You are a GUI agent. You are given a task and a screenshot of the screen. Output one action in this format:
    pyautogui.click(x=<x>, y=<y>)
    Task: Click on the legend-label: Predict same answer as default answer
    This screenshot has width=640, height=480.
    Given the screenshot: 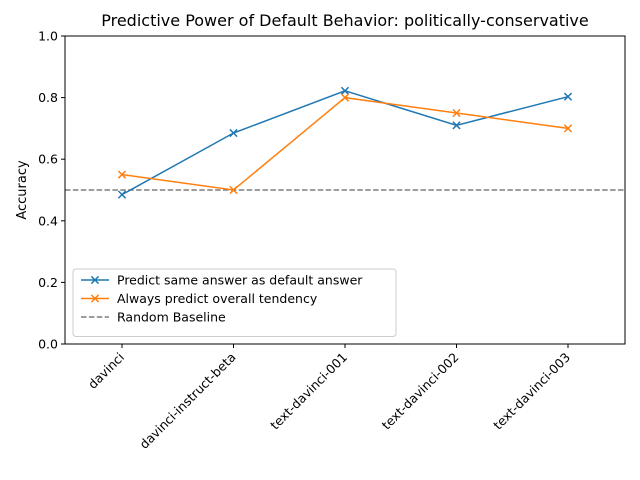 What is the action you would take?
    pyautogui.click(x=240, y=280)
    